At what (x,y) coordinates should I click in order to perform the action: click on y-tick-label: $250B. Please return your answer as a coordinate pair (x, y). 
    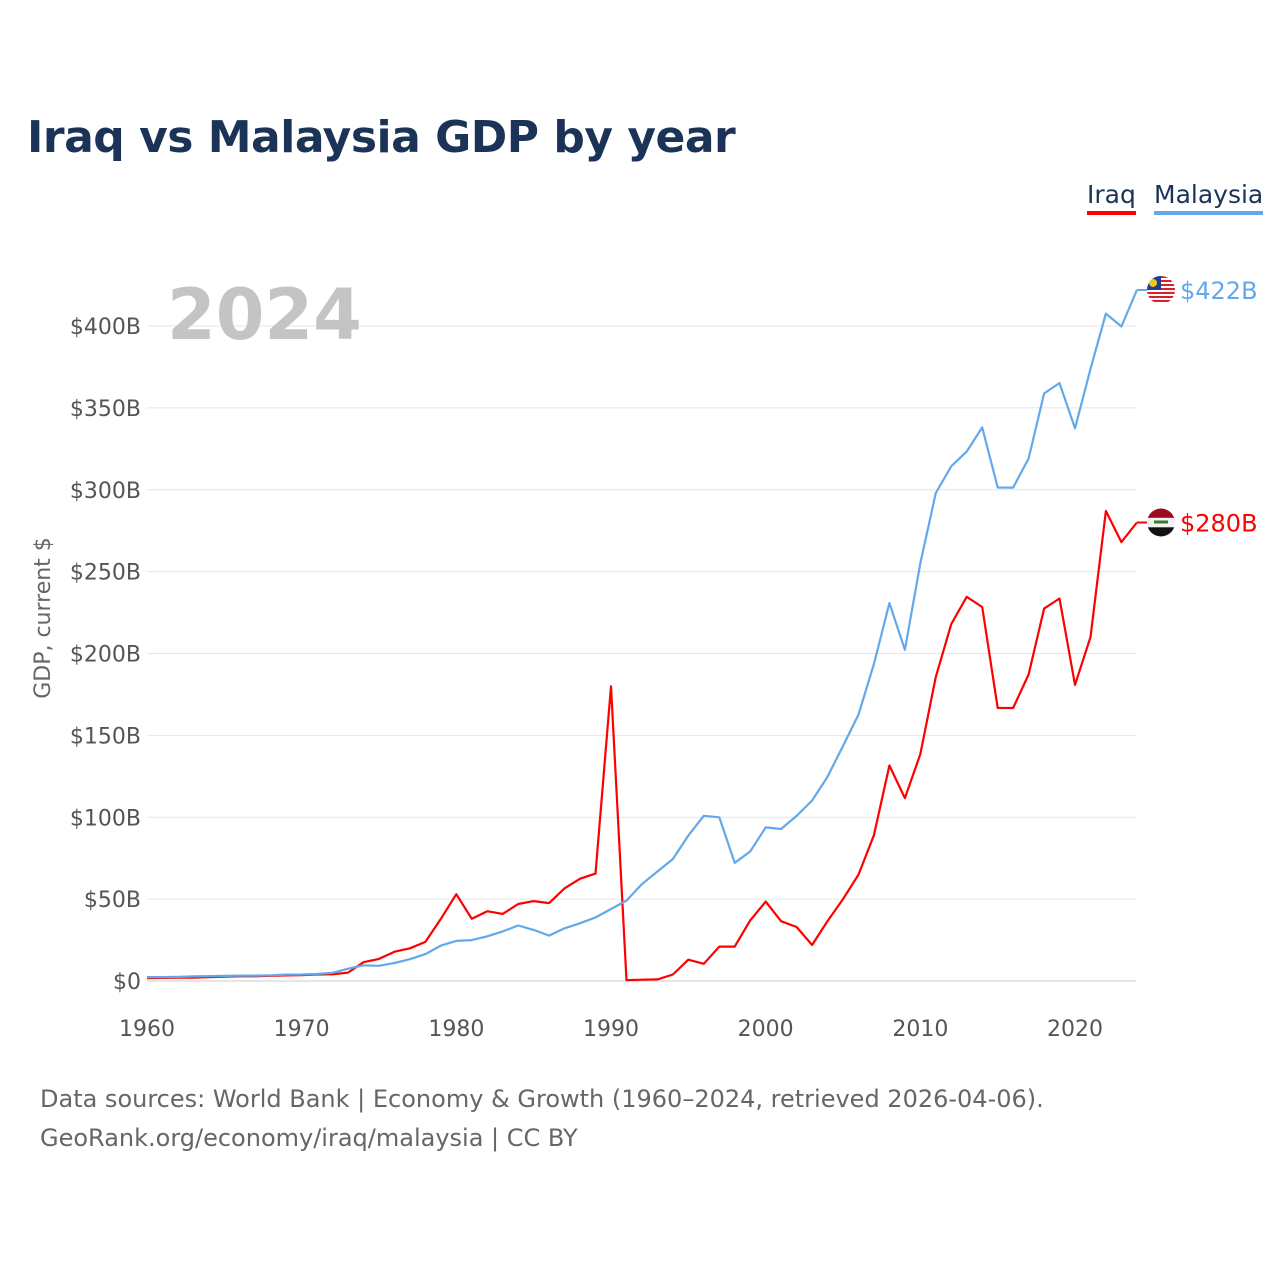
    Looking at the image, I should click on (105, 573).